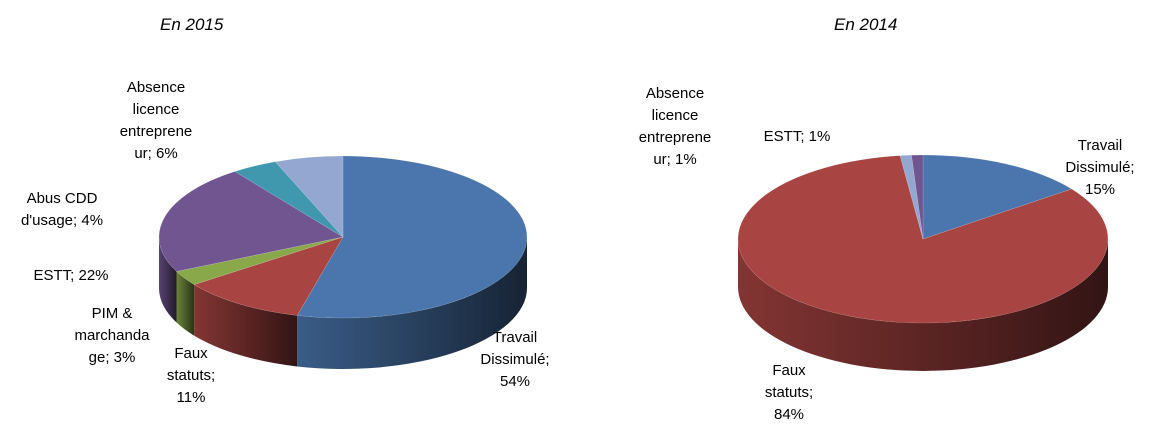 Image resolution: width=1154 pixels, height=441 pixels. I want to click on slice-label-absence-licence-entrepreneur: Absence licence entreprene ur; 6%, so click(156, 120).